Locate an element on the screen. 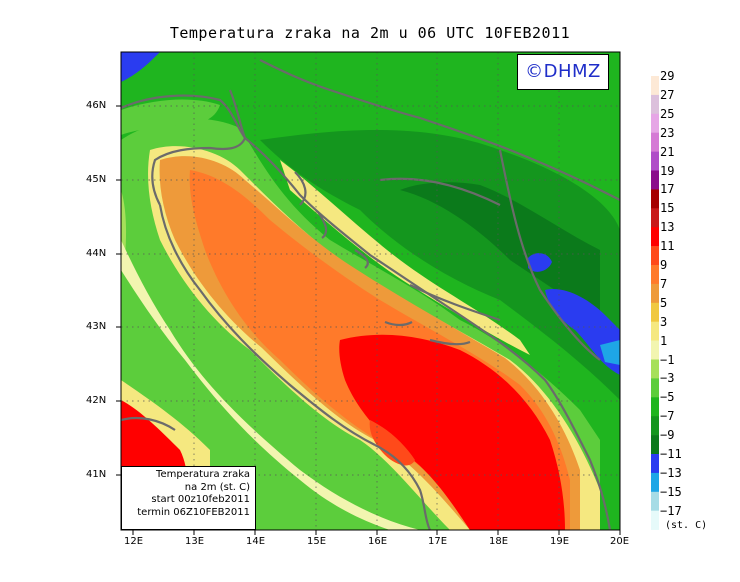 The height and width of the screenshot is (582, 740). lon-tick-14: 14E is located at coordinates (256, 541).